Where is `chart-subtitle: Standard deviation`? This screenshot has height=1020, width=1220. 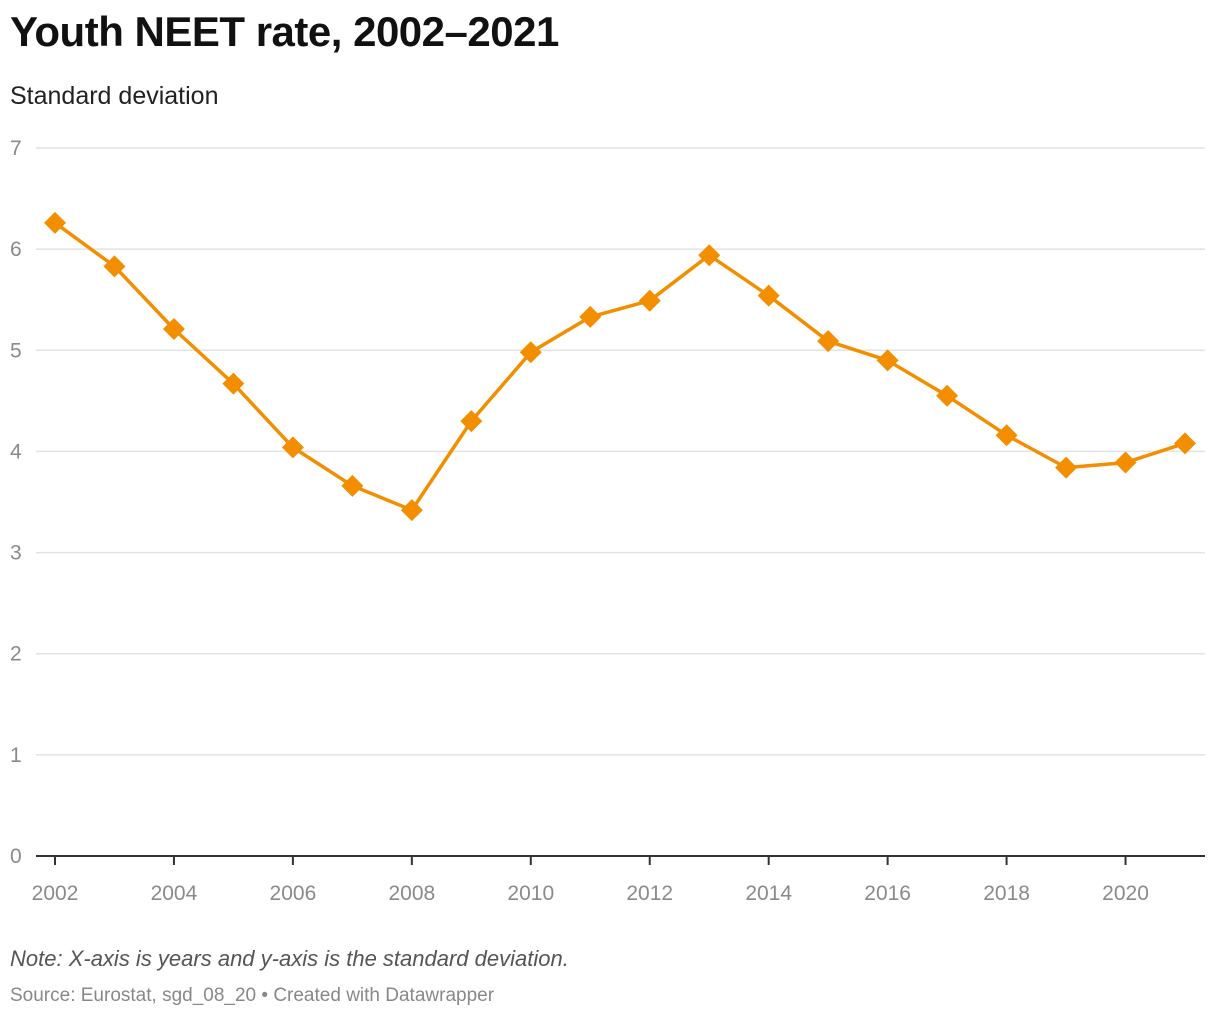 chart-subtitle: Standard deviation is located at coordinates (114, 96).